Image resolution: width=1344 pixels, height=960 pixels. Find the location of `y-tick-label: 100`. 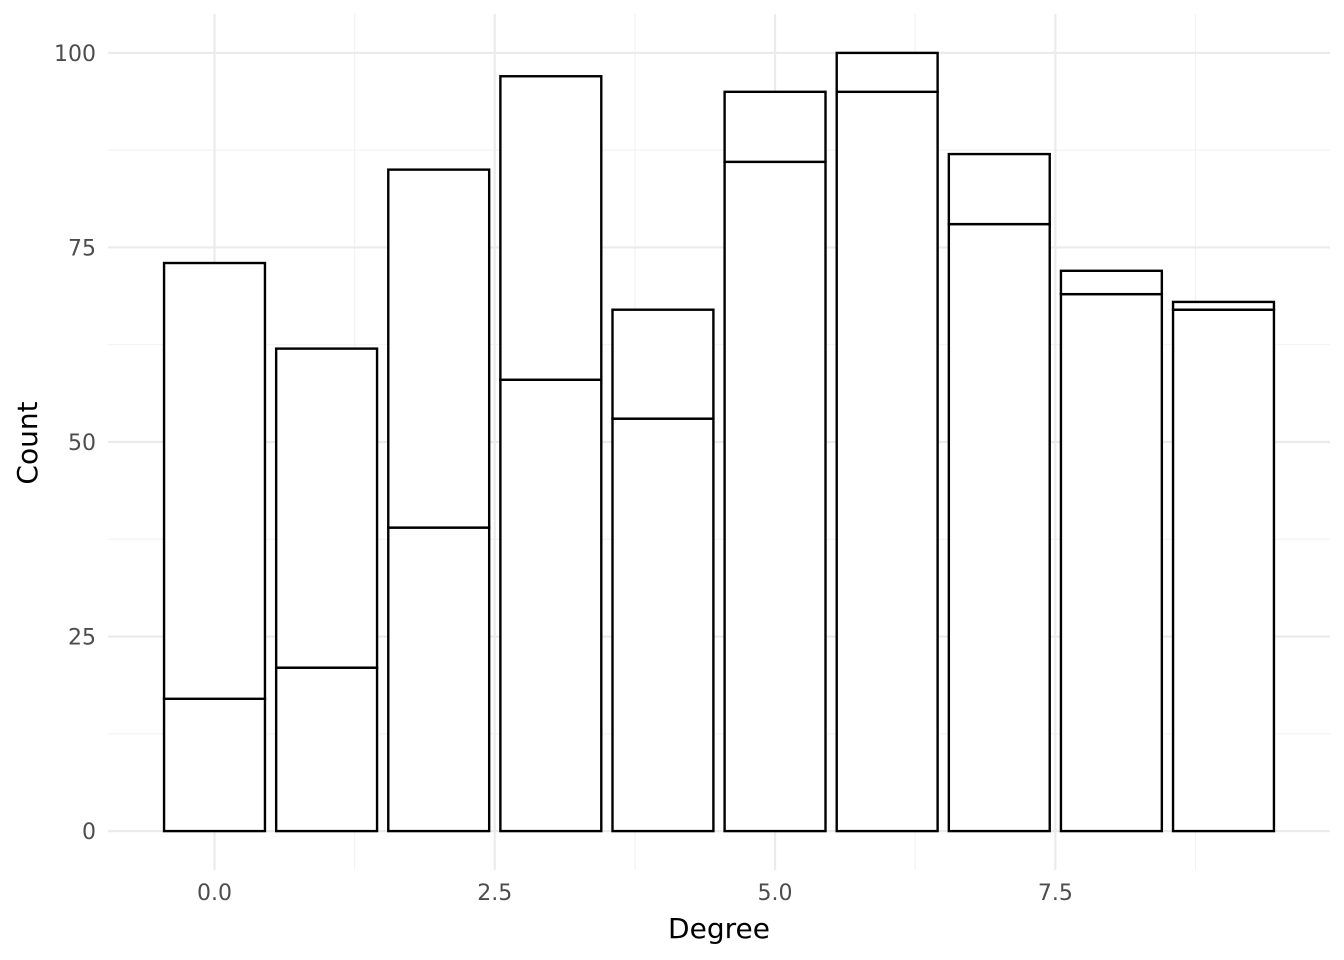

y-tick-label: 100 is located at coordinates (75, 54).